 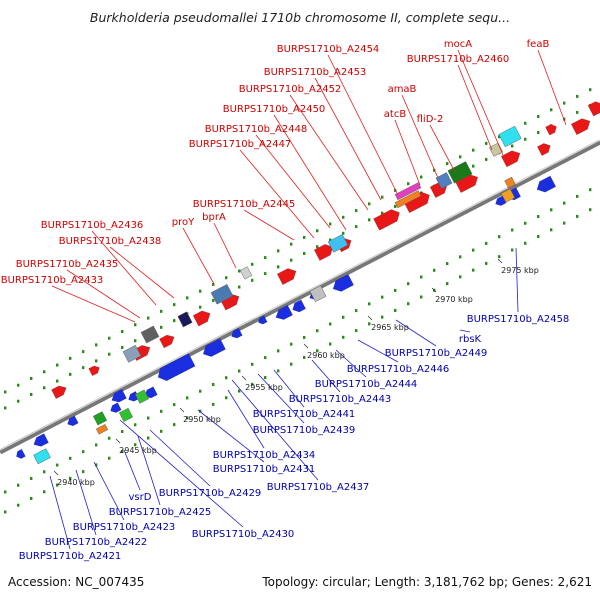 I want to click on kbp-tick-label: 2940 kbp, so click(x=76, y=482).